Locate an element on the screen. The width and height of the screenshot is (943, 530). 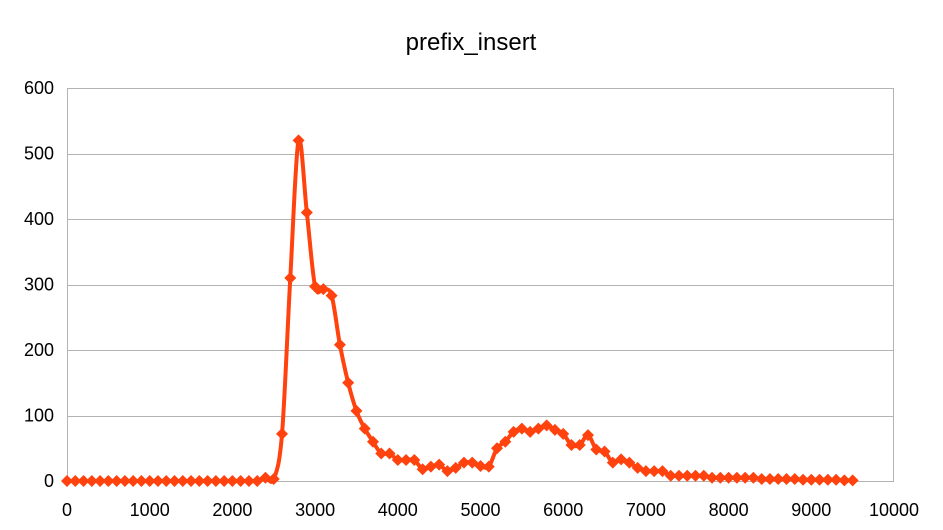
y-tick-label: 300 is located at coordinates (39, 285).